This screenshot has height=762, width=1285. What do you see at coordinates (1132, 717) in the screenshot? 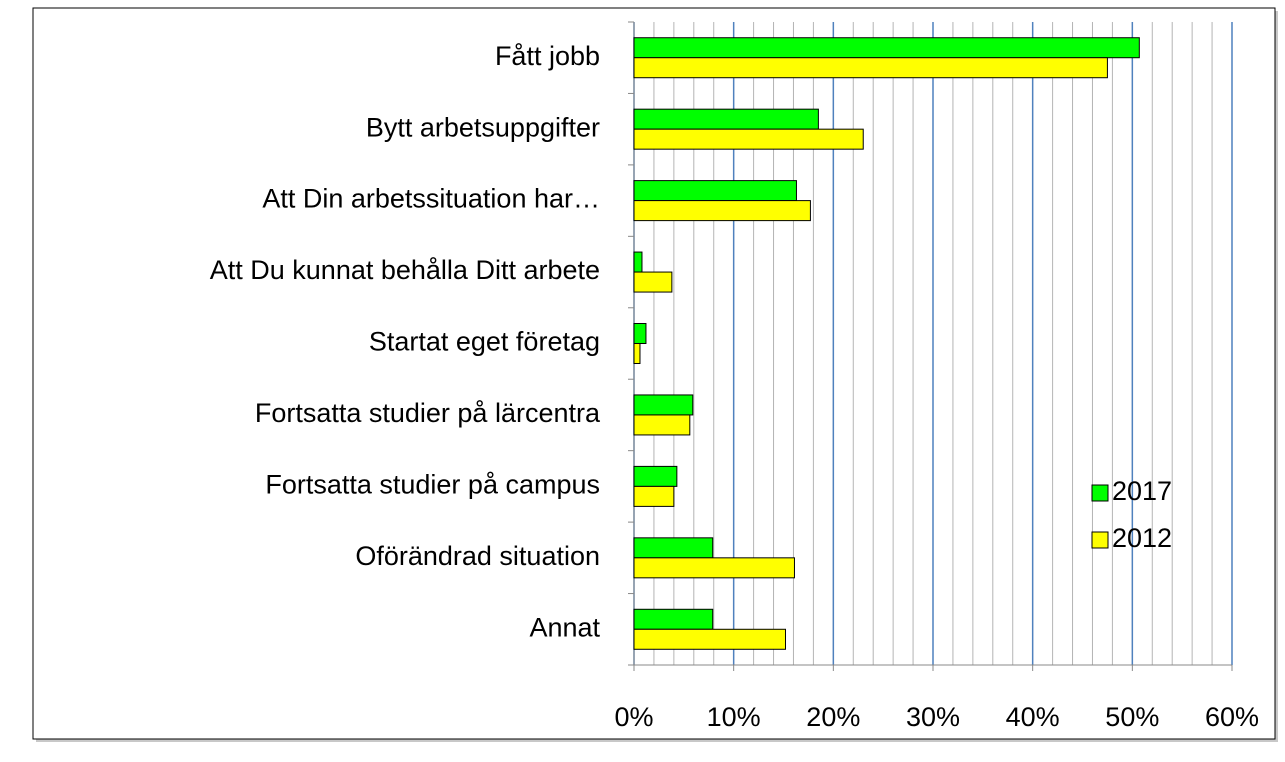
I see `x-tick-label: 50%` at bounding box center [1132, 717].